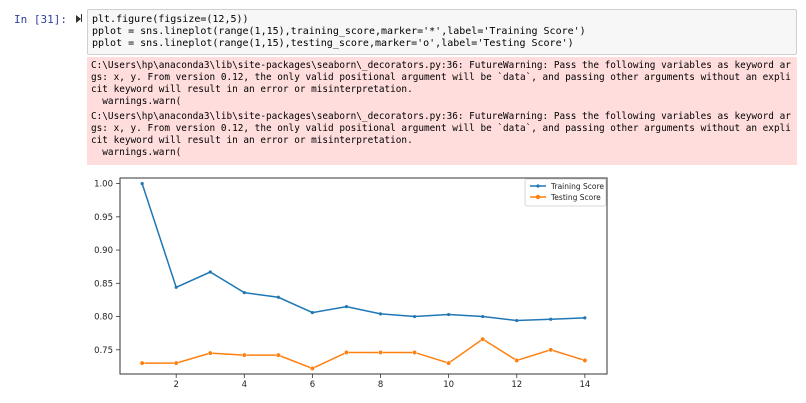 This screenshot has width=806, height=403. What do you see at coordinates (103, 318) in the screenshot?
I see `y-tick-label: 0.80` at bounding box center [103, 318].